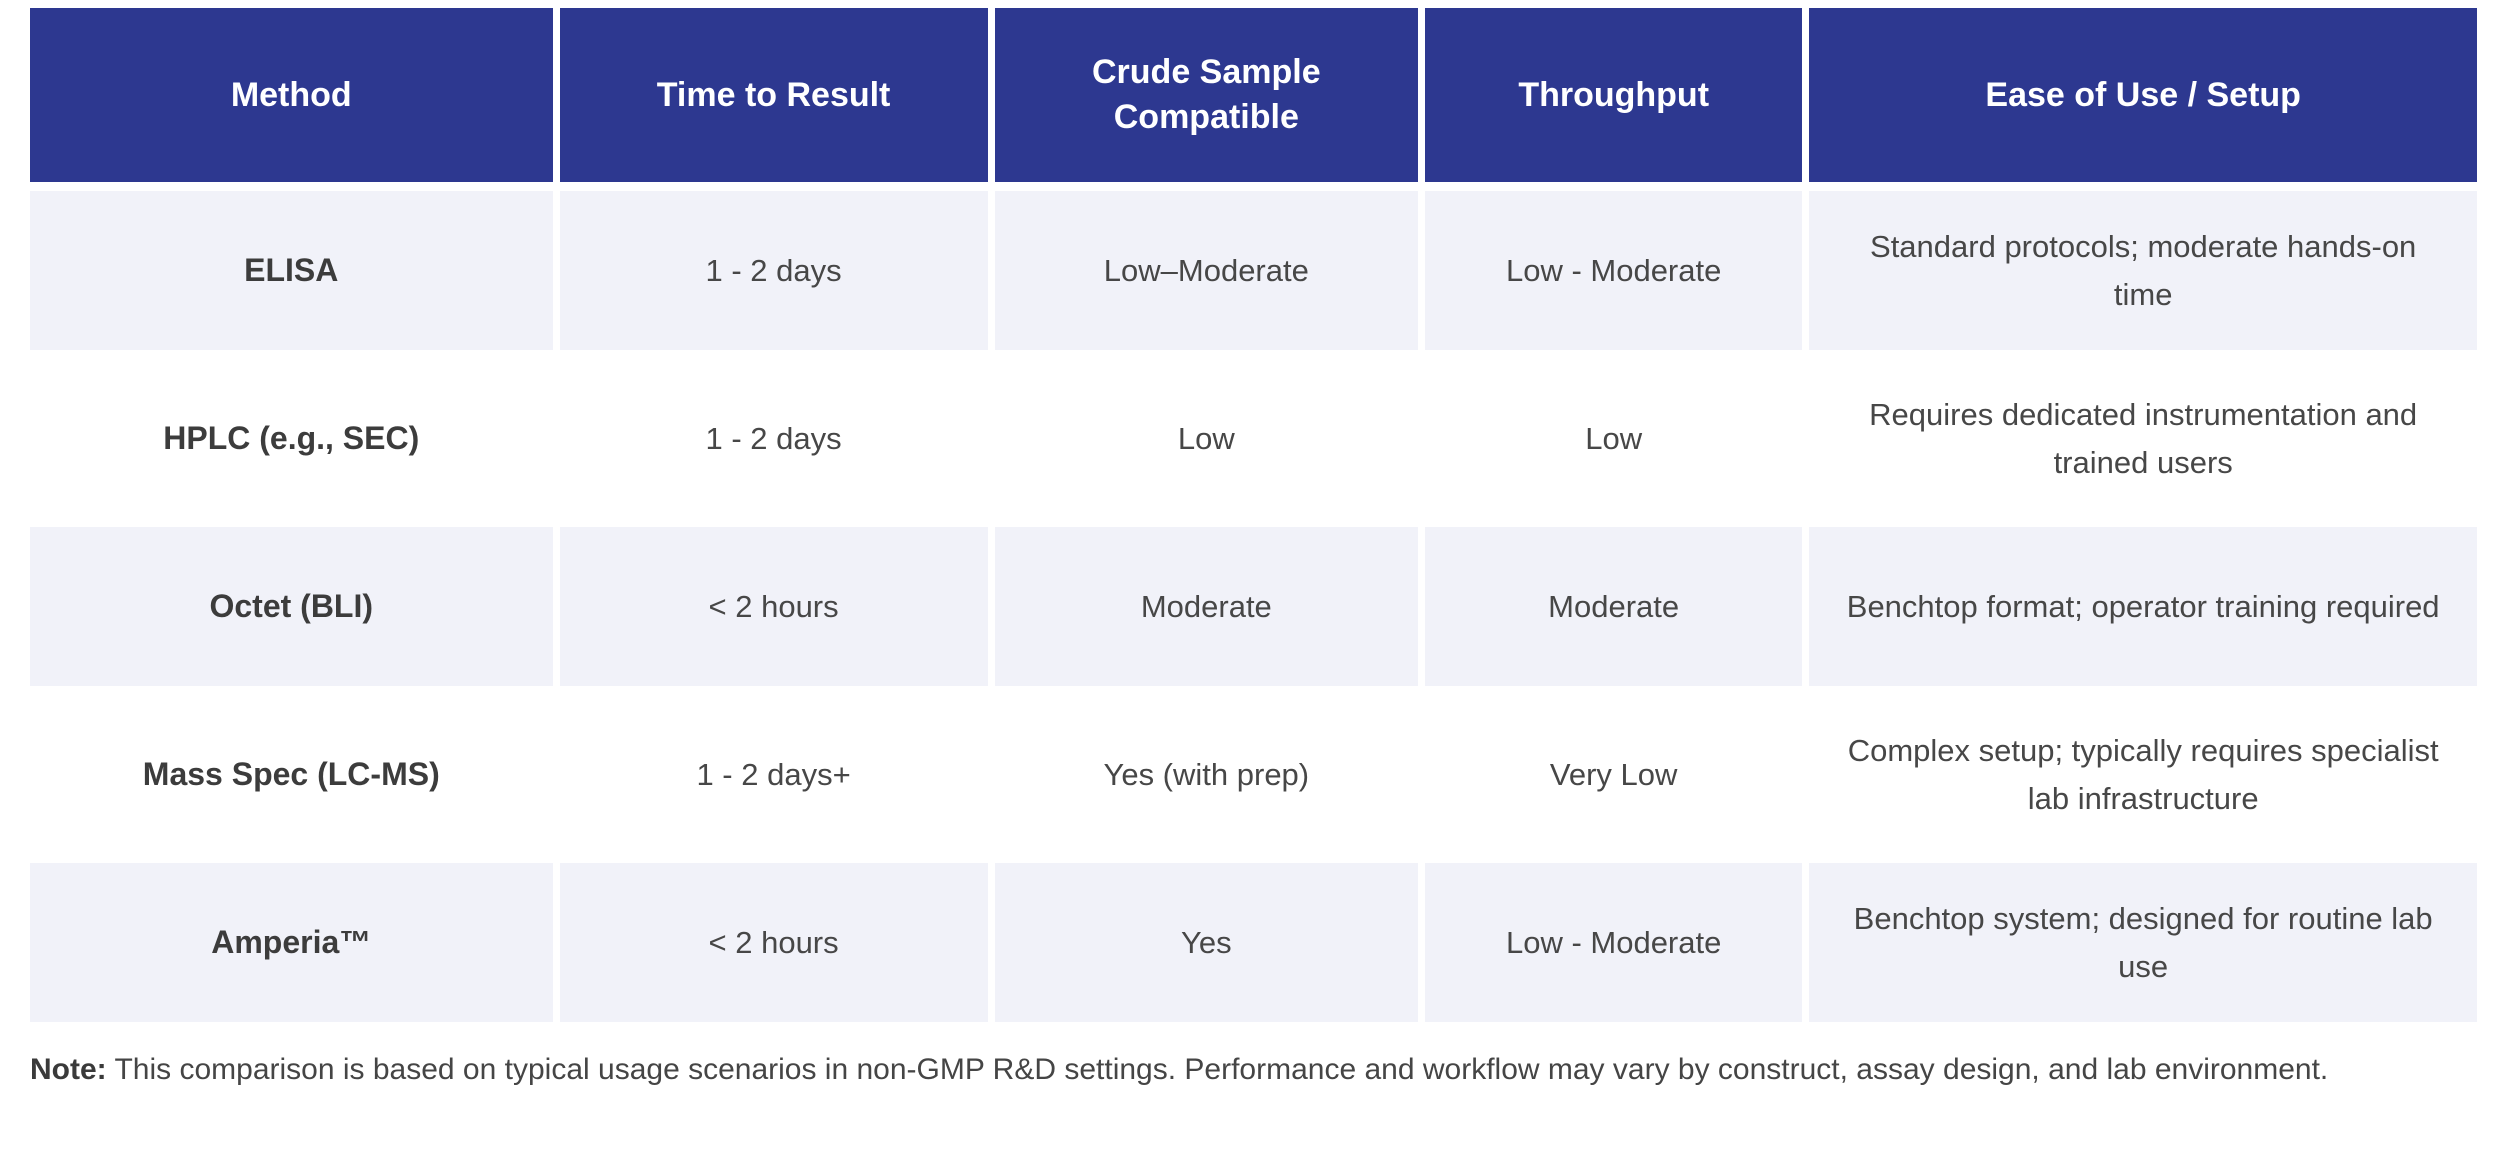 The height and width of the screenshot is (1170, 2505). I want to click on table-cell-method: HPLC (e.g., SEC), so click(291, 438).